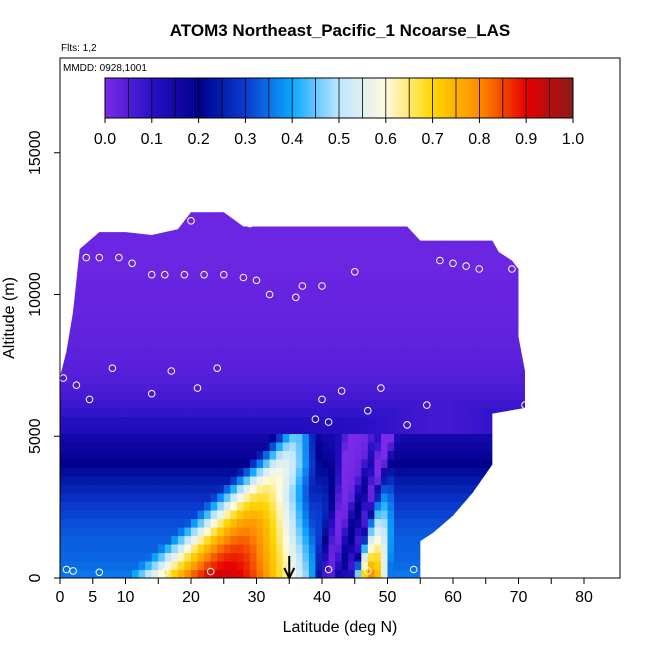  I want to click on x-axis: 0 5 10 20 30 40 50 60 70 80, so click(324, 592).